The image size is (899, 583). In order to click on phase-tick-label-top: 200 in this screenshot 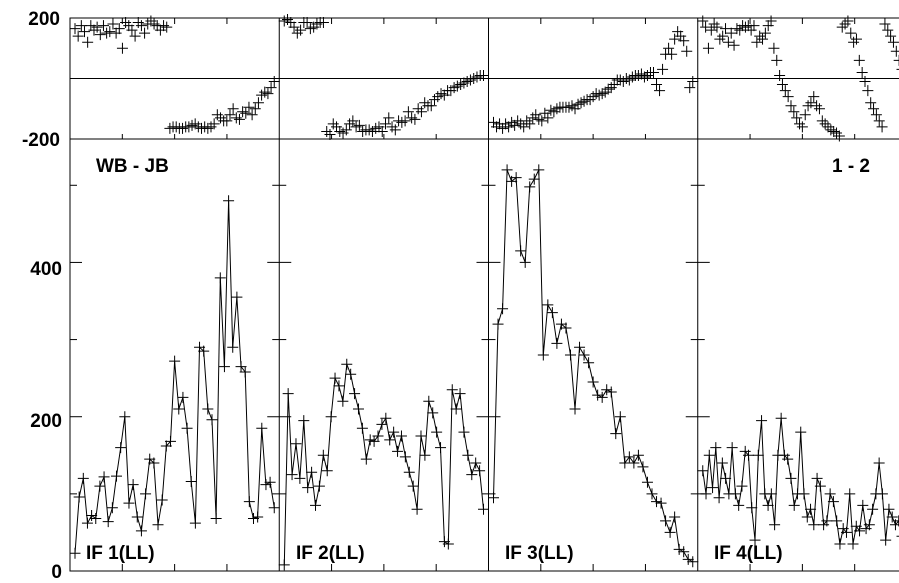, I will do `click(44, 19)`.